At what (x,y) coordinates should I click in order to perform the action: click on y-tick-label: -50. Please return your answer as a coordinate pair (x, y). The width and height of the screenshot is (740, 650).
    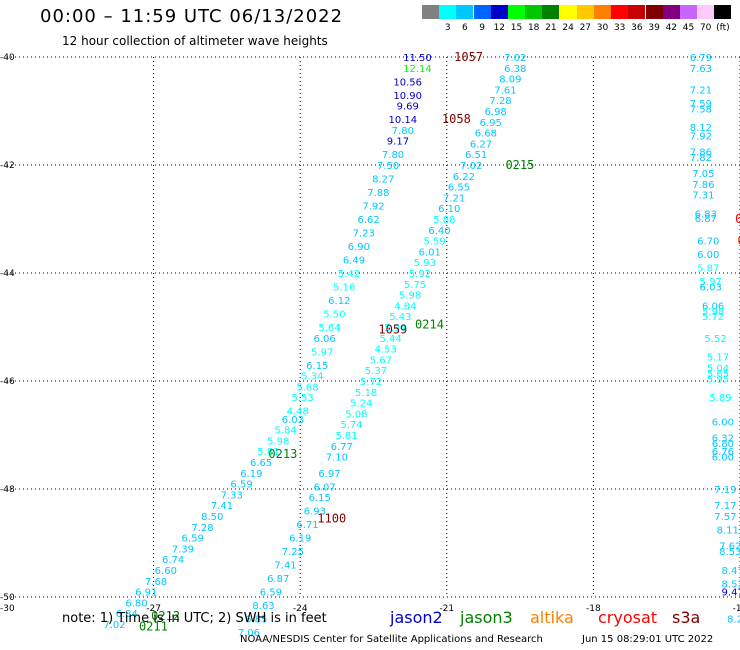
    Looking at the image, I should click on (7, 598).